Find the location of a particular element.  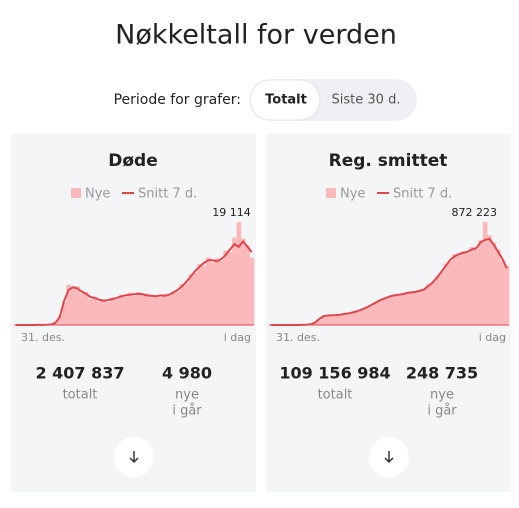

stat-value: 248 735 is located at coordinates (442, 373).